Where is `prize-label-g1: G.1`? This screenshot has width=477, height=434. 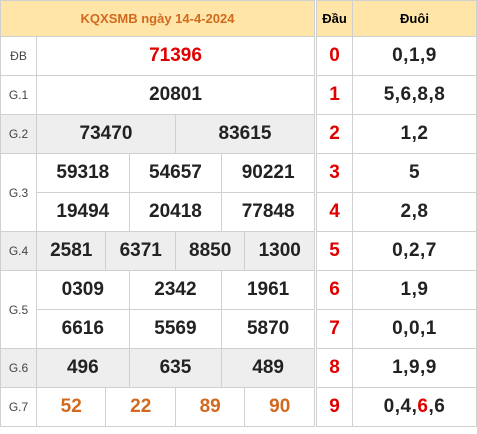 prize-label-g1: G.1 is located at coordinates (18, 95).